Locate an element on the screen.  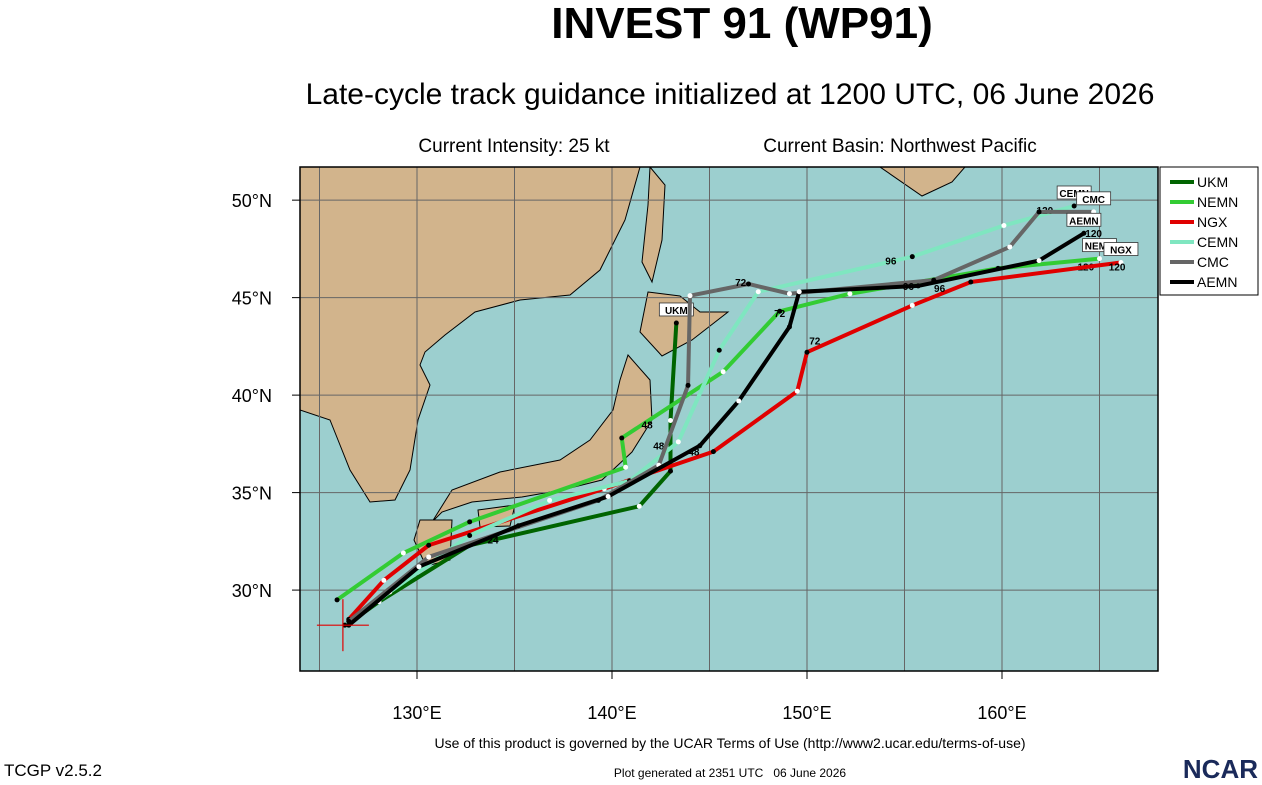
end-label: NGX is located at coordinates (1121, 251).